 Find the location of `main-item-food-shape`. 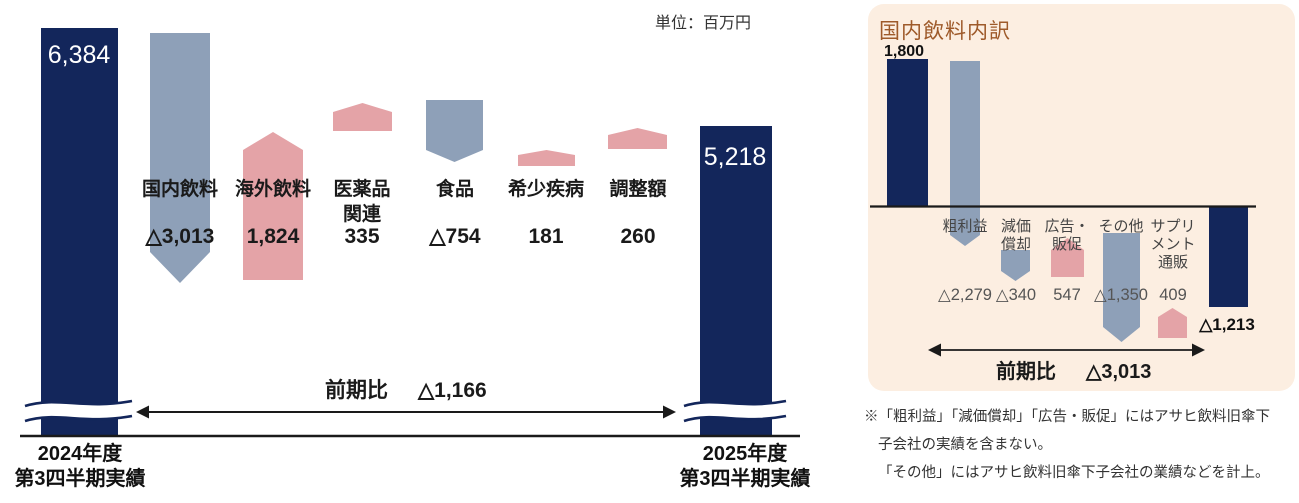

main-item-food-shape is located at coordinates (454, 131).